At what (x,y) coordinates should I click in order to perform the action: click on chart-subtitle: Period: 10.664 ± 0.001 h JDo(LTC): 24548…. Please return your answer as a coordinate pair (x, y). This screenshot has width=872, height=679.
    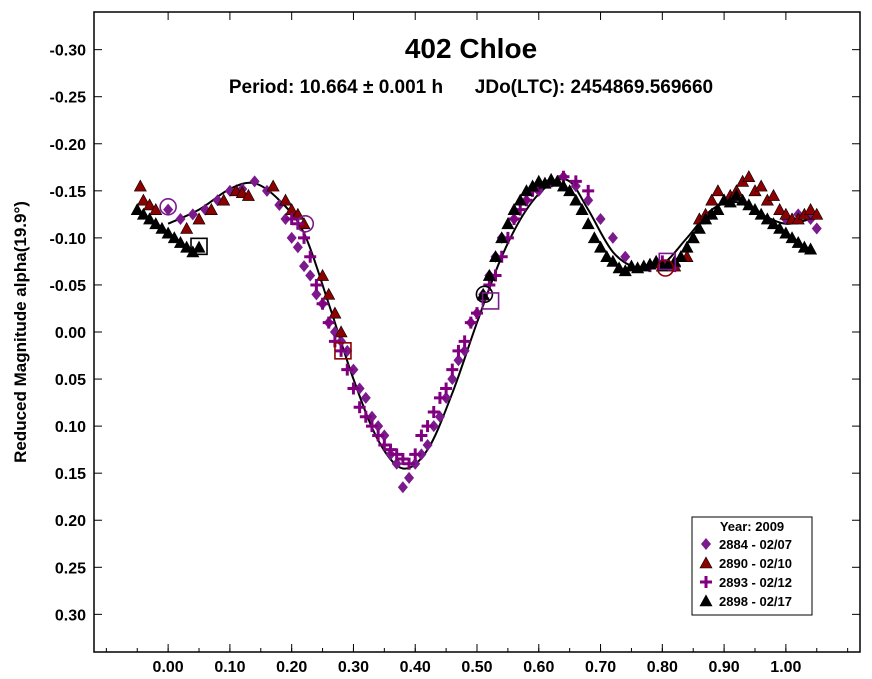
    Looking at the image, I should click on (471, 87).